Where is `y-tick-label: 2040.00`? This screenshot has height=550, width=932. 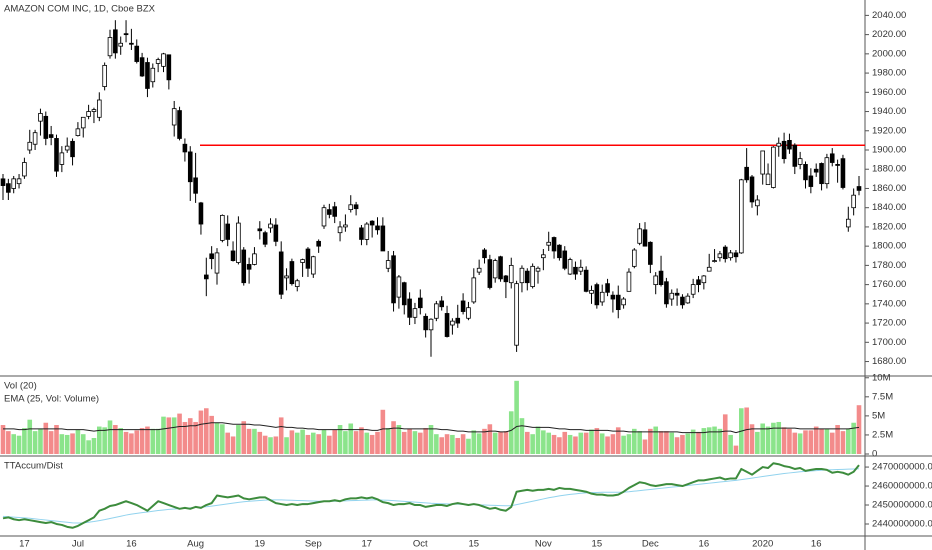 y-tick-label: 2040.00 is located at coordinates (889, 15).